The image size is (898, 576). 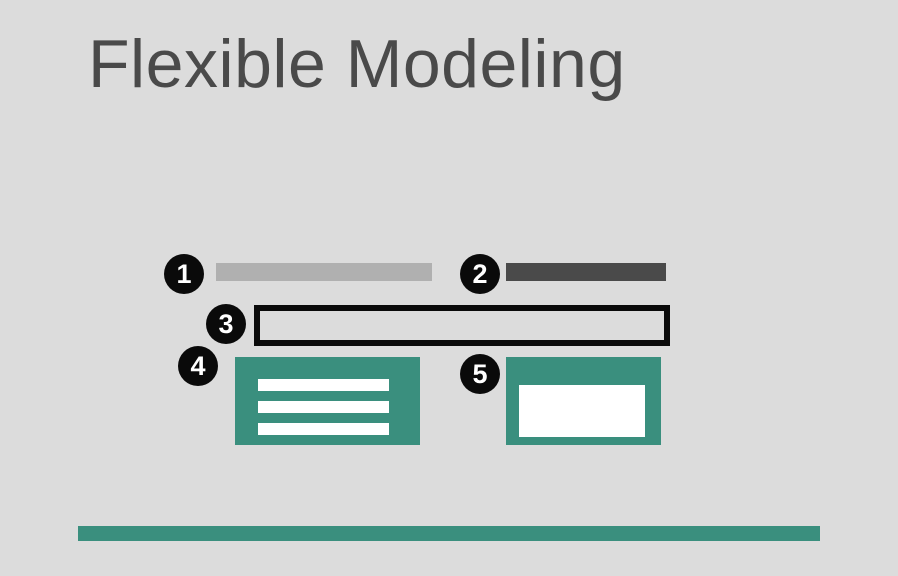 I want to click on number-badge-3: 3, so click(x=226, y=324).